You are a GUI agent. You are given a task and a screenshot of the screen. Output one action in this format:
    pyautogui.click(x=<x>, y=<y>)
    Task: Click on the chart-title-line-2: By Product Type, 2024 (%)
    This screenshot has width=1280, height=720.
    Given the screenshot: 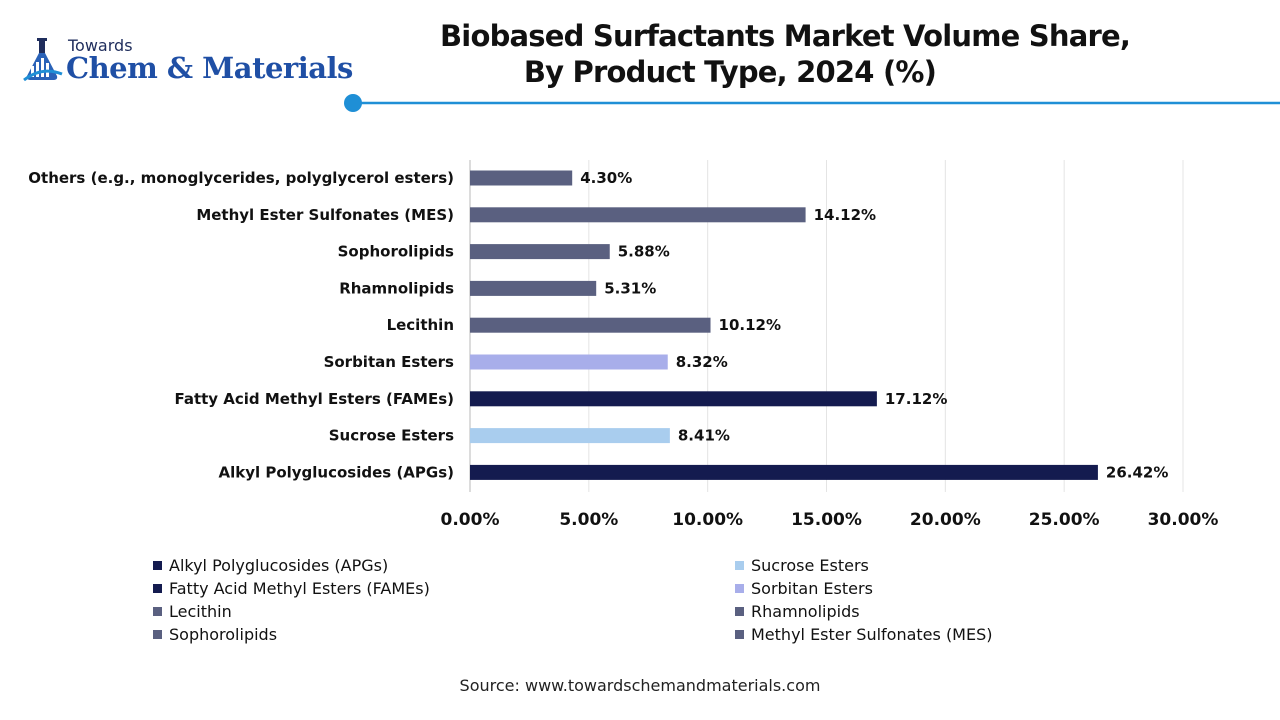 What is the action you would take?
    pyautogui.click(x=730, y=72)
    